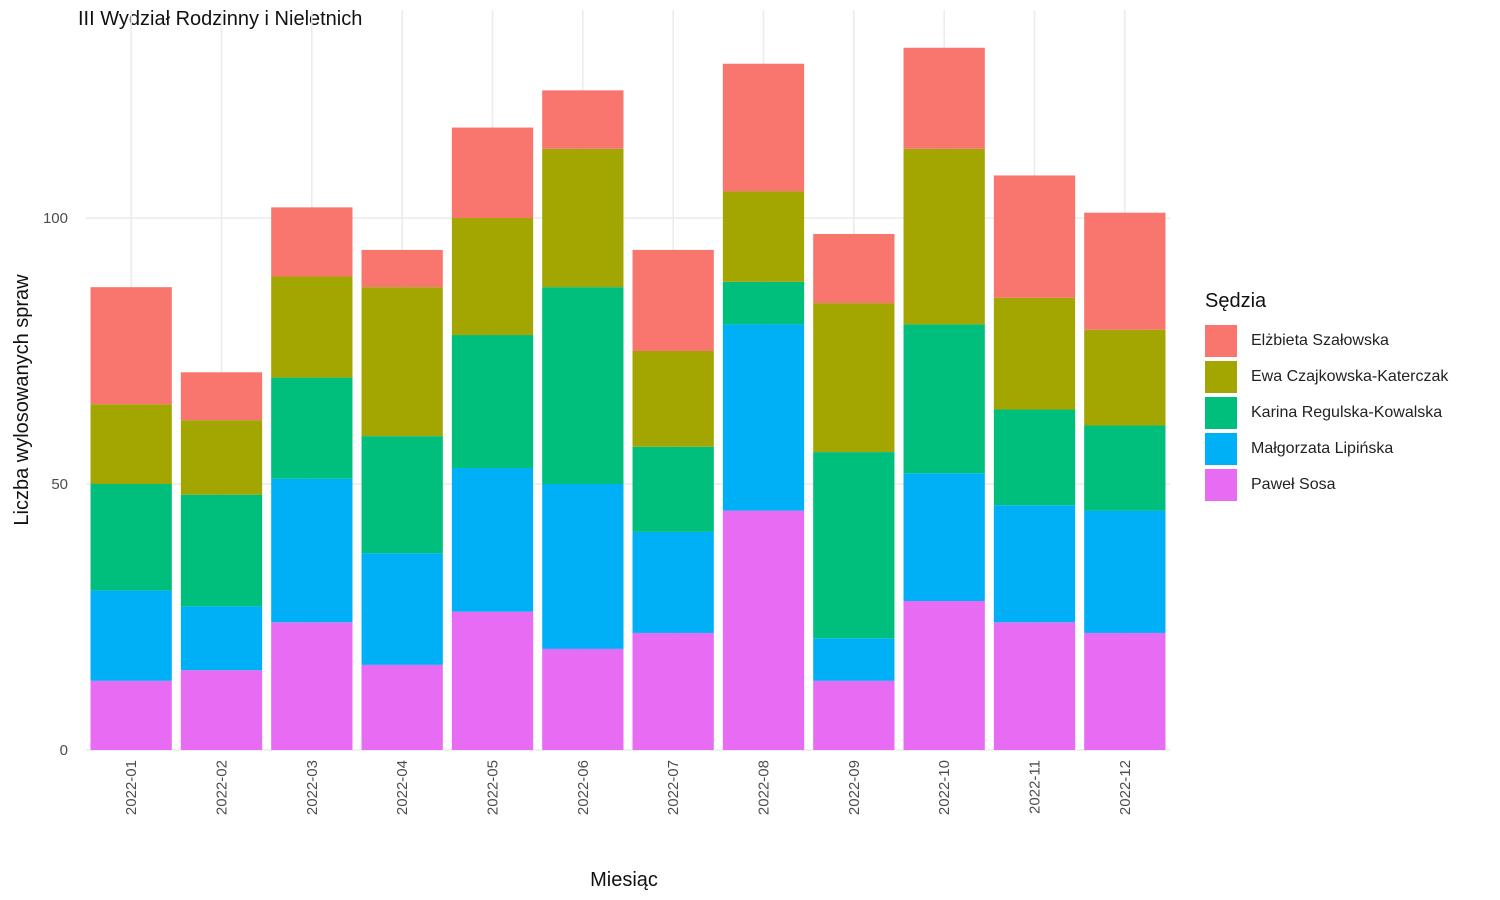  Describe the element at coordinates (944, 787) in the screenshot. I see `x-tick-label: 2022-10` at that location.